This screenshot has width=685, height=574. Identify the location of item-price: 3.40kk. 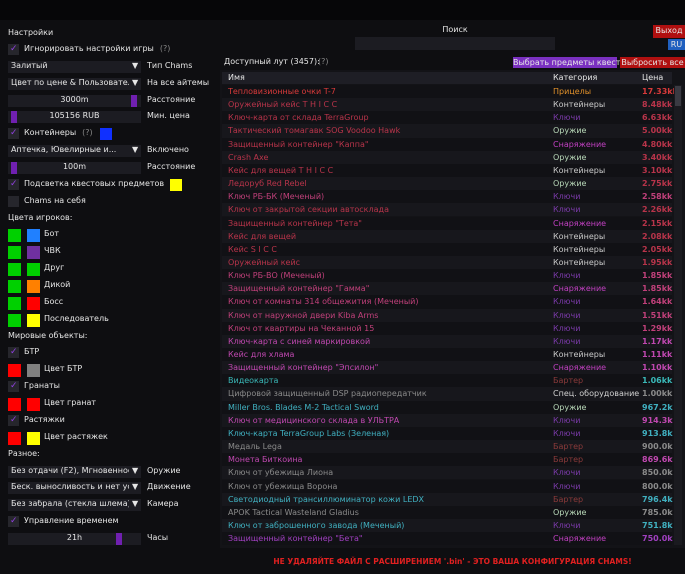
(657, 157).